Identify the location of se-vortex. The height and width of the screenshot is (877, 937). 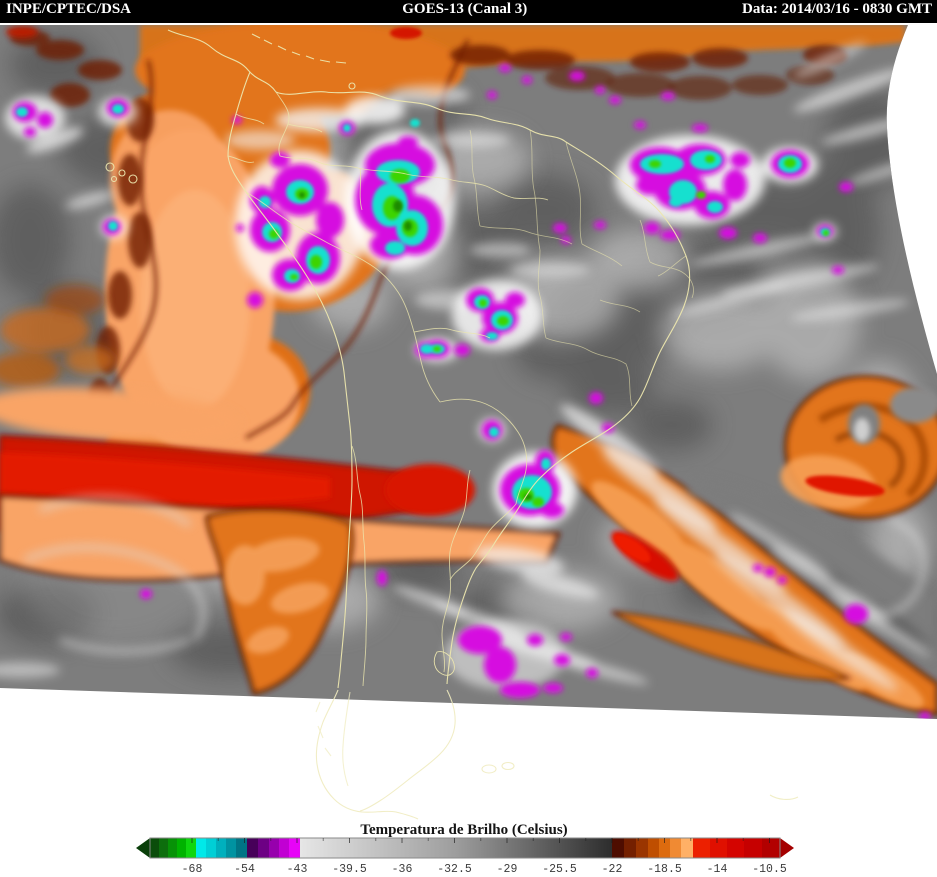
(858, 447).